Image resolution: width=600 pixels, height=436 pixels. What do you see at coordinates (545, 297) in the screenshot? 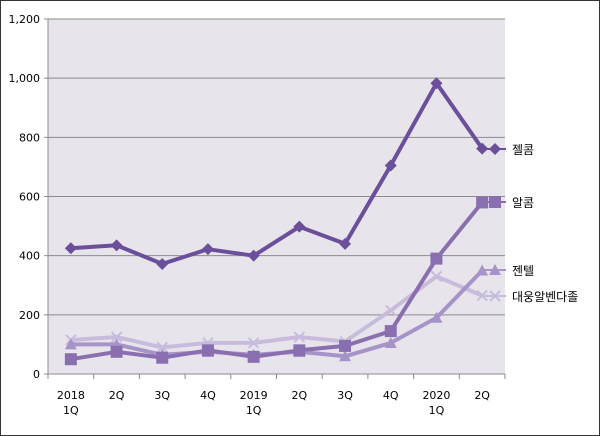
I see `legend-label: 대웅알벤다졸` at bounding box center [545, 297].